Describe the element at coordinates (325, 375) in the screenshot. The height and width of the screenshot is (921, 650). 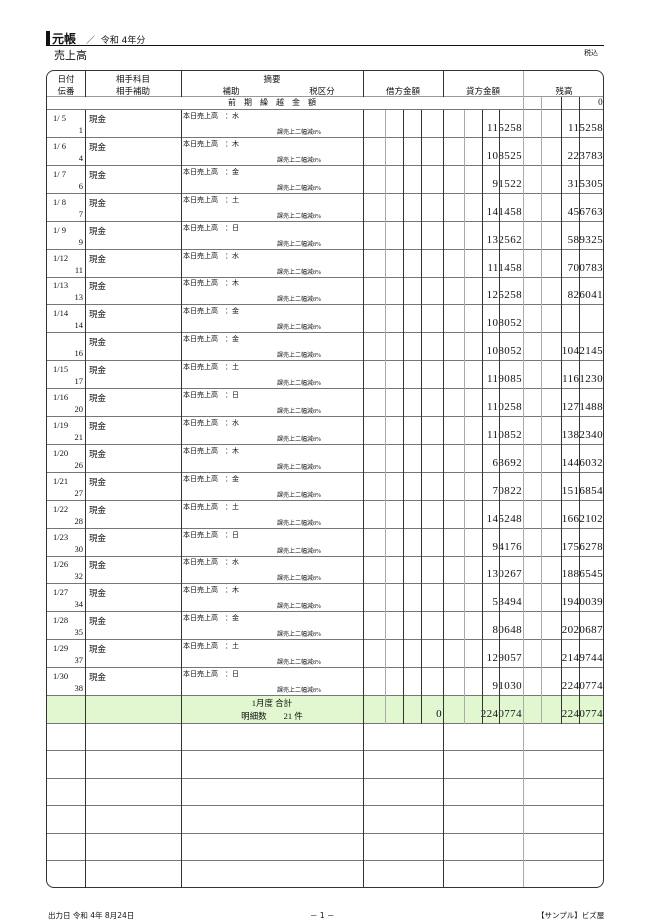
I see `ledger-row: 1/15 17 現金 本日売上高 ：土 課売上二幅減8% 119085 1161230` at that location.